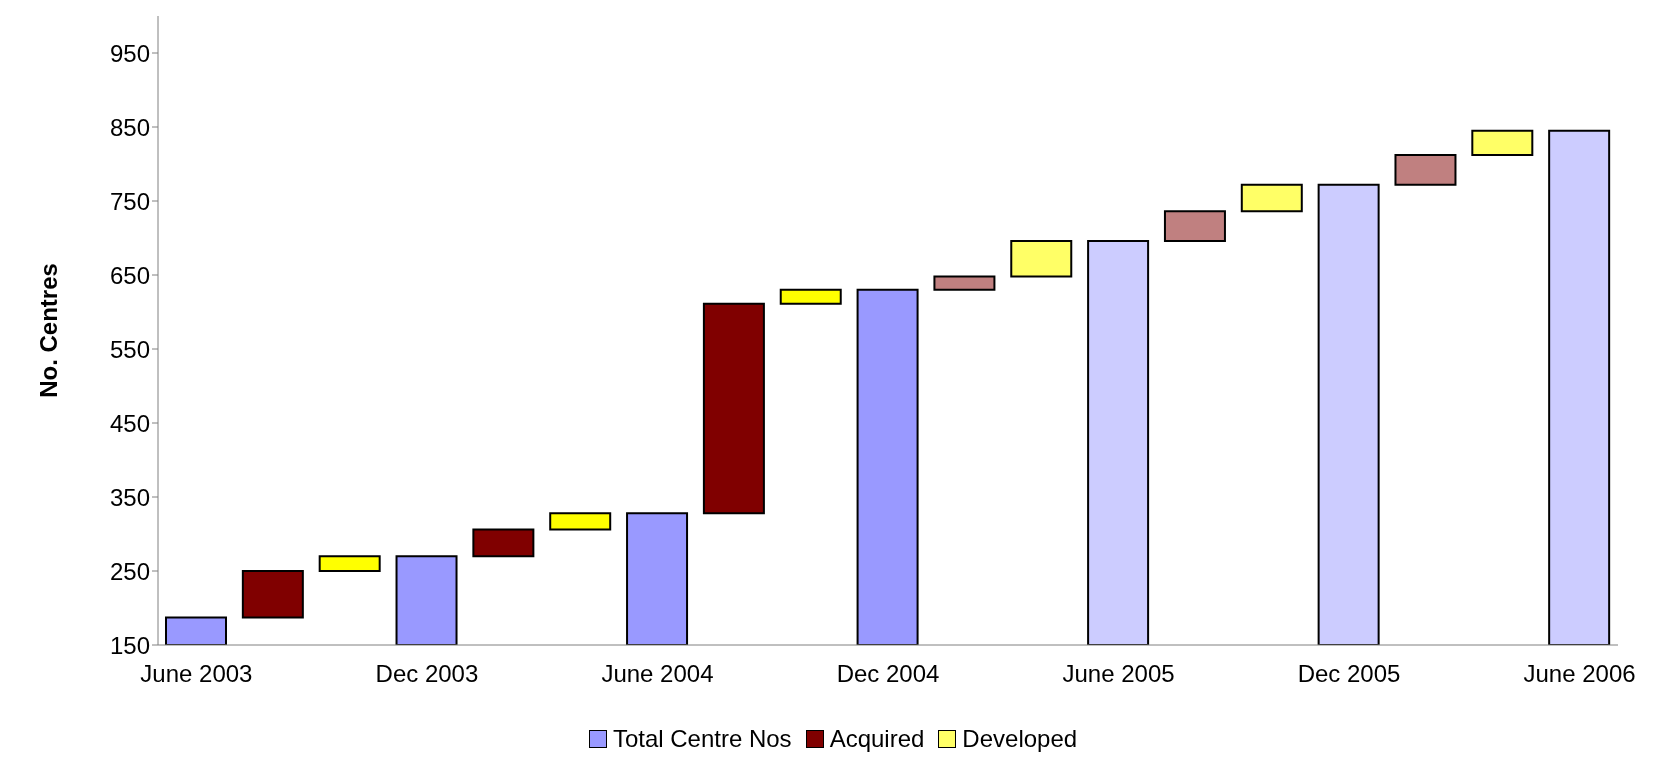  Describe the element at coordinates (1020, 739) in the screenshot. I see `legend-label: Developed` at that location.